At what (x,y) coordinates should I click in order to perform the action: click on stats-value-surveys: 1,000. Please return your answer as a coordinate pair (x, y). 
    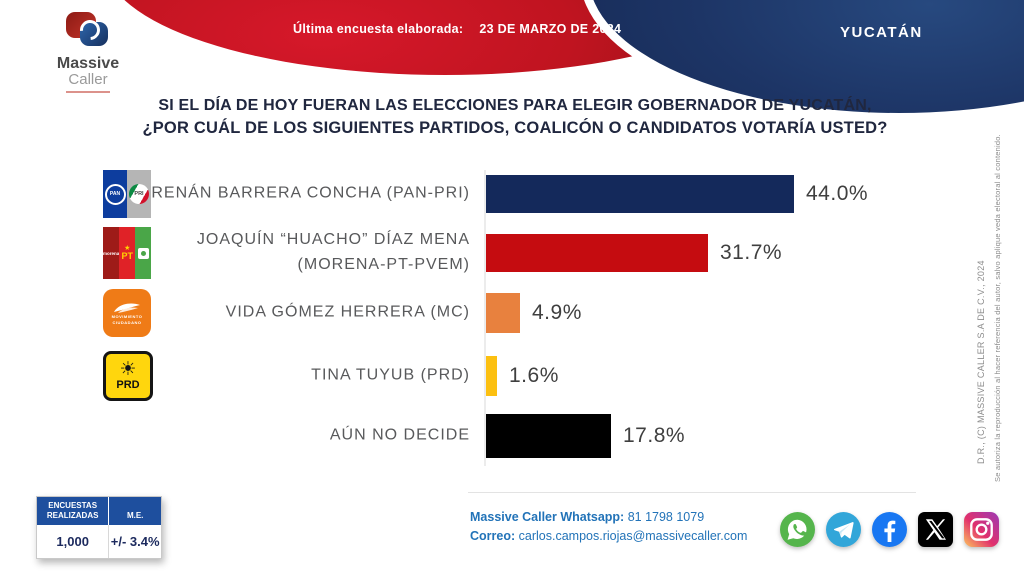
    Looking at the image, I should click on (73, 541).